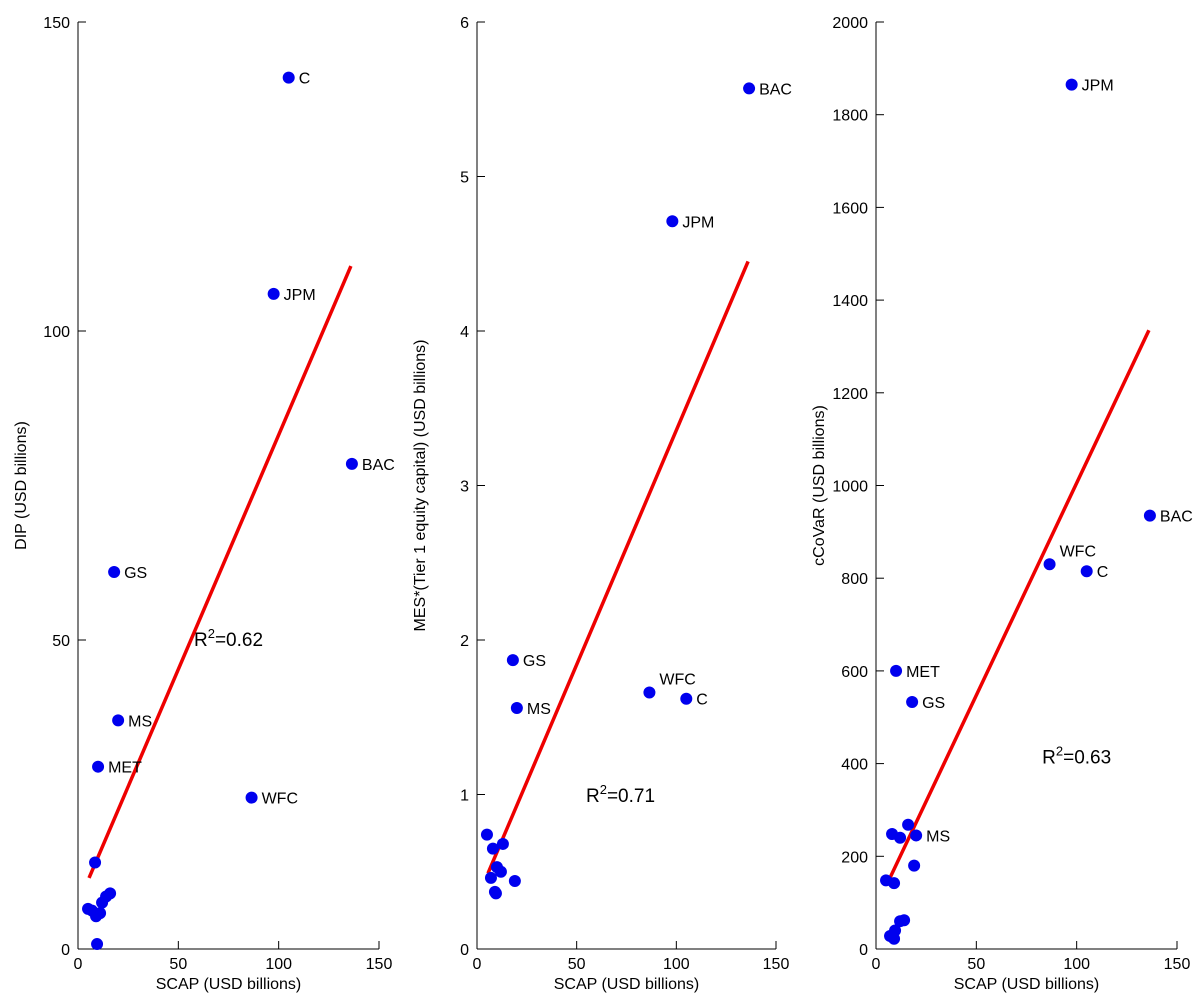 The height and width of the screenshot is (998, 1195). What do you see at coordinates (280, 799) in the screenshot?
I see `dip-point-label-wfc: WFC` at bounding box center [280, 799].